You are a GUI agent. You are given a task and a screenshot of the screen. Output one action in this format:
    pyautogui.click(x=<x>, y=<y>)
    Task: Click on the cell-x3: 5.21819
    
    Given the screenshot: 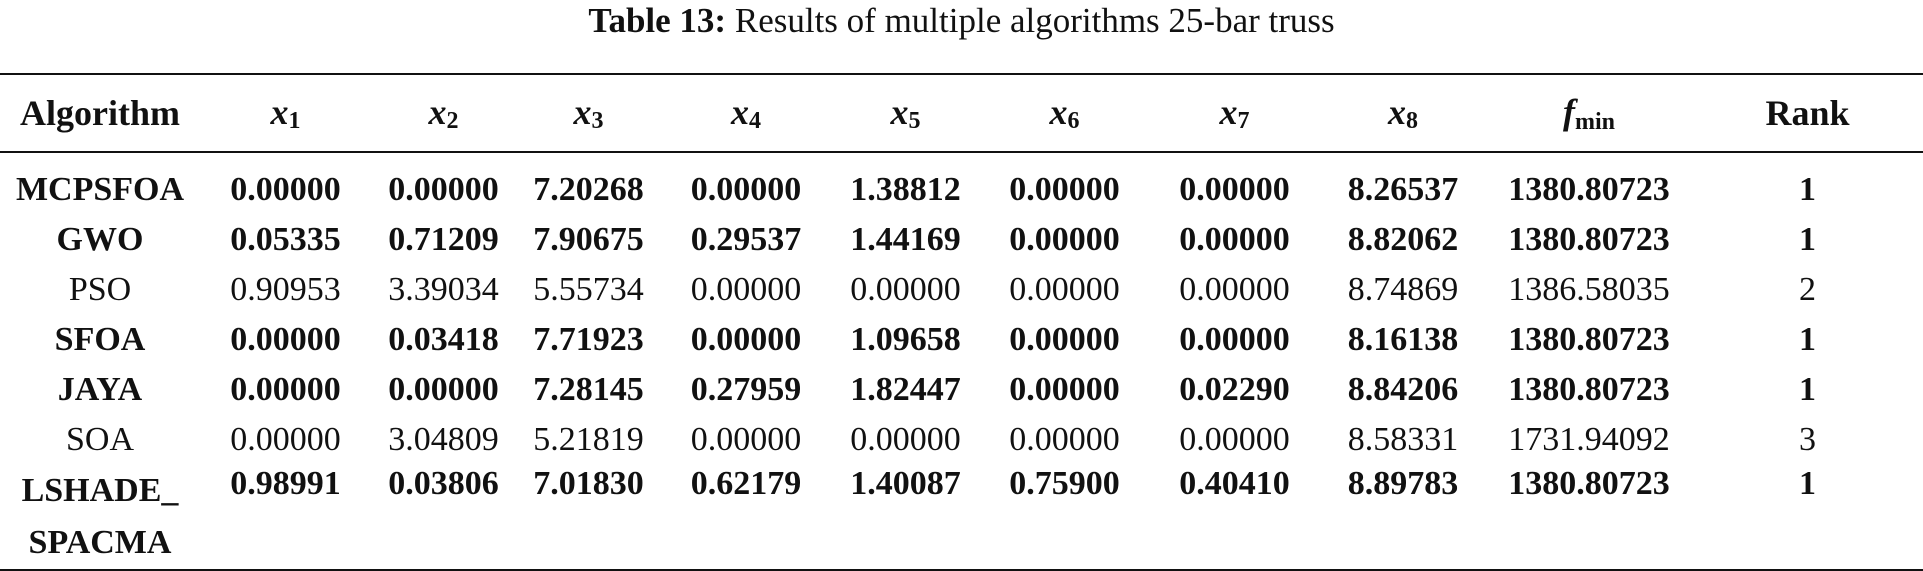 What is the action you would take?
    pyautogui.click(x=588, y=439)
    